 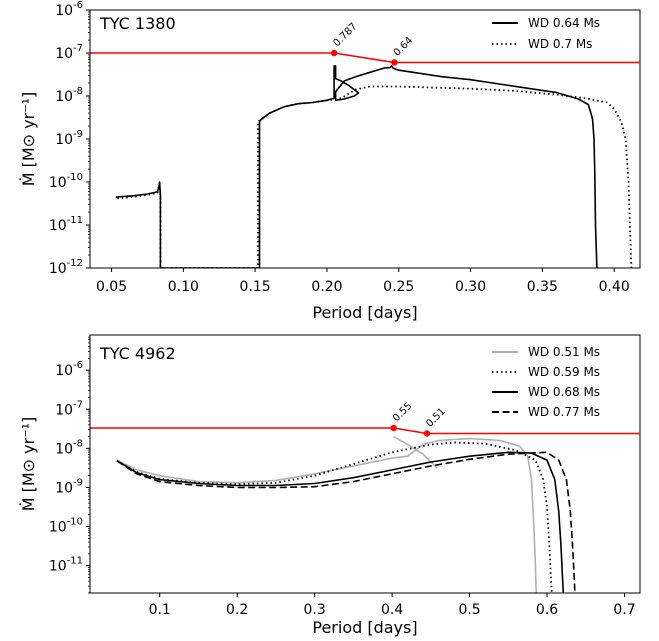 I want to click on y-tick-label: 10⁻¹², so click(x=66, y=267).